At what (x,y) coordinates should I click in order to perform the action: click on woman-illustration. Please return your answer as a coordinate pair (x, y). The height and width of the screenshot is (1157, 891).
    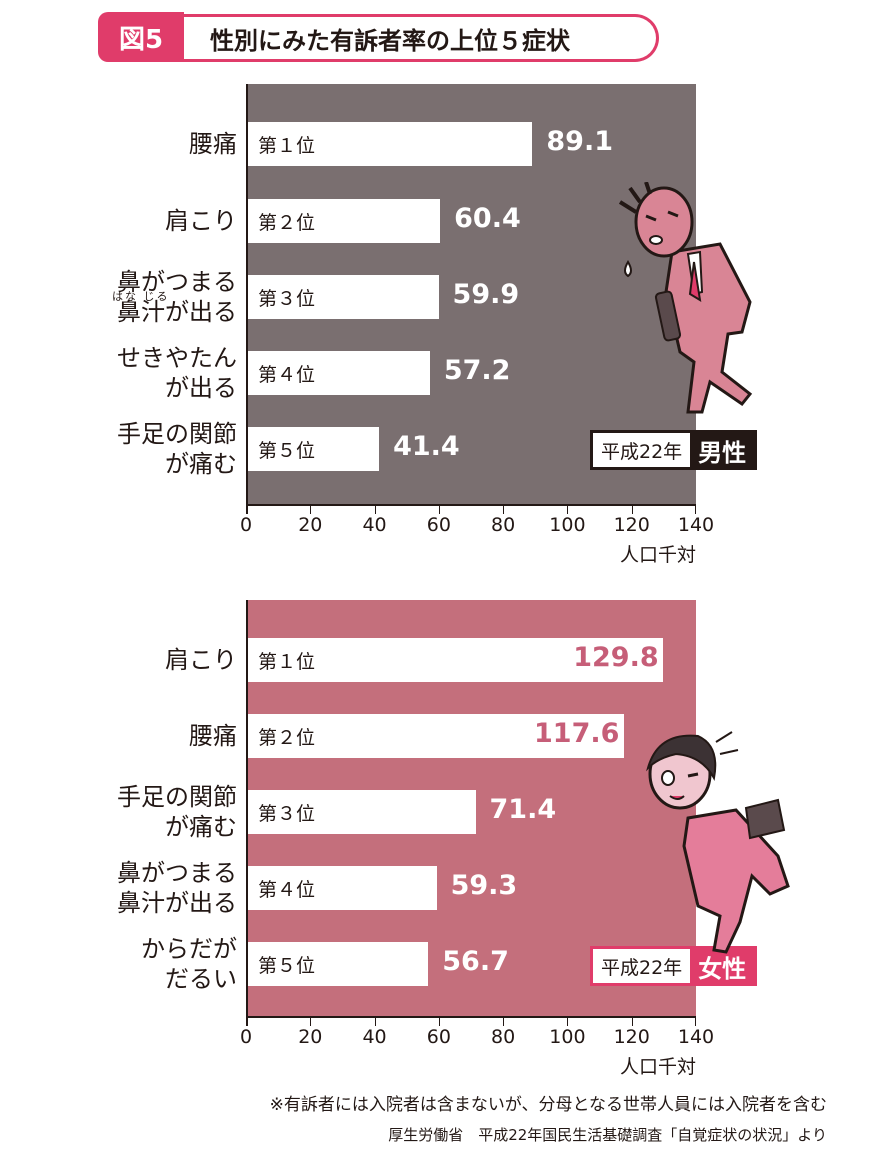
    Looking at the image, I should click on (718, 842).